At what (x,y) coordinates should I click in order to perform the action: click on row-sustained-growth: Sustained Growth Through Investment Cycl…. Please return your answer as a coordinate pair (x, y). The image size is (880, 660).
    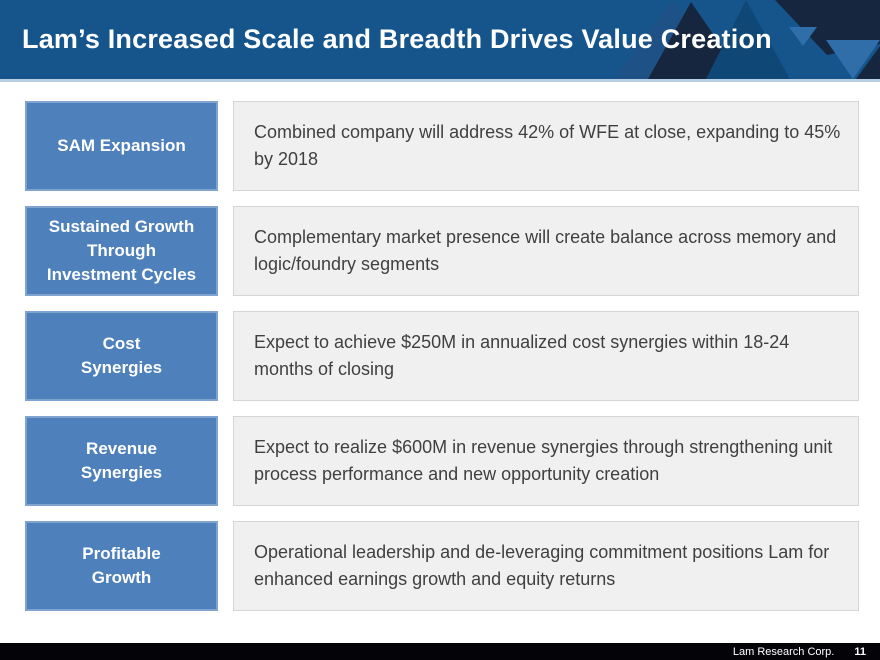
    Looking at the image, I should click on (442, 251).